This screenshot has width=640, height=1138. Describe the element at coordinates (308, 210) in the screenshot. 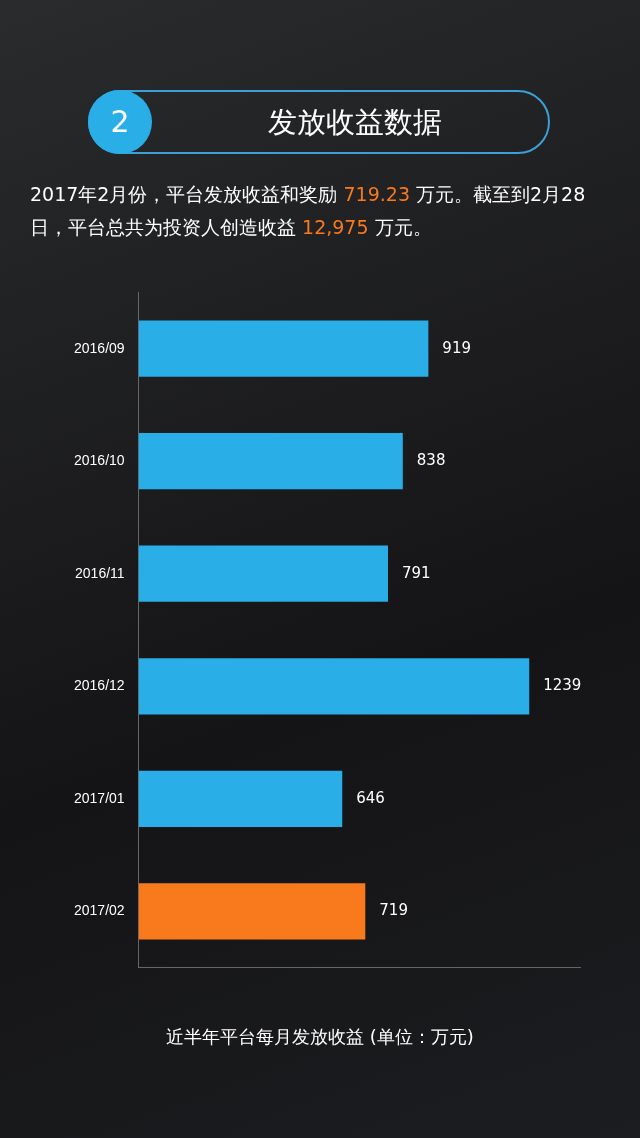

I see `text: 2017年2月份，平台发放收益和奖励 719.23 万元。截至到2月28日，平台总共为投资人创造收益 12,975 万元。` at that location.